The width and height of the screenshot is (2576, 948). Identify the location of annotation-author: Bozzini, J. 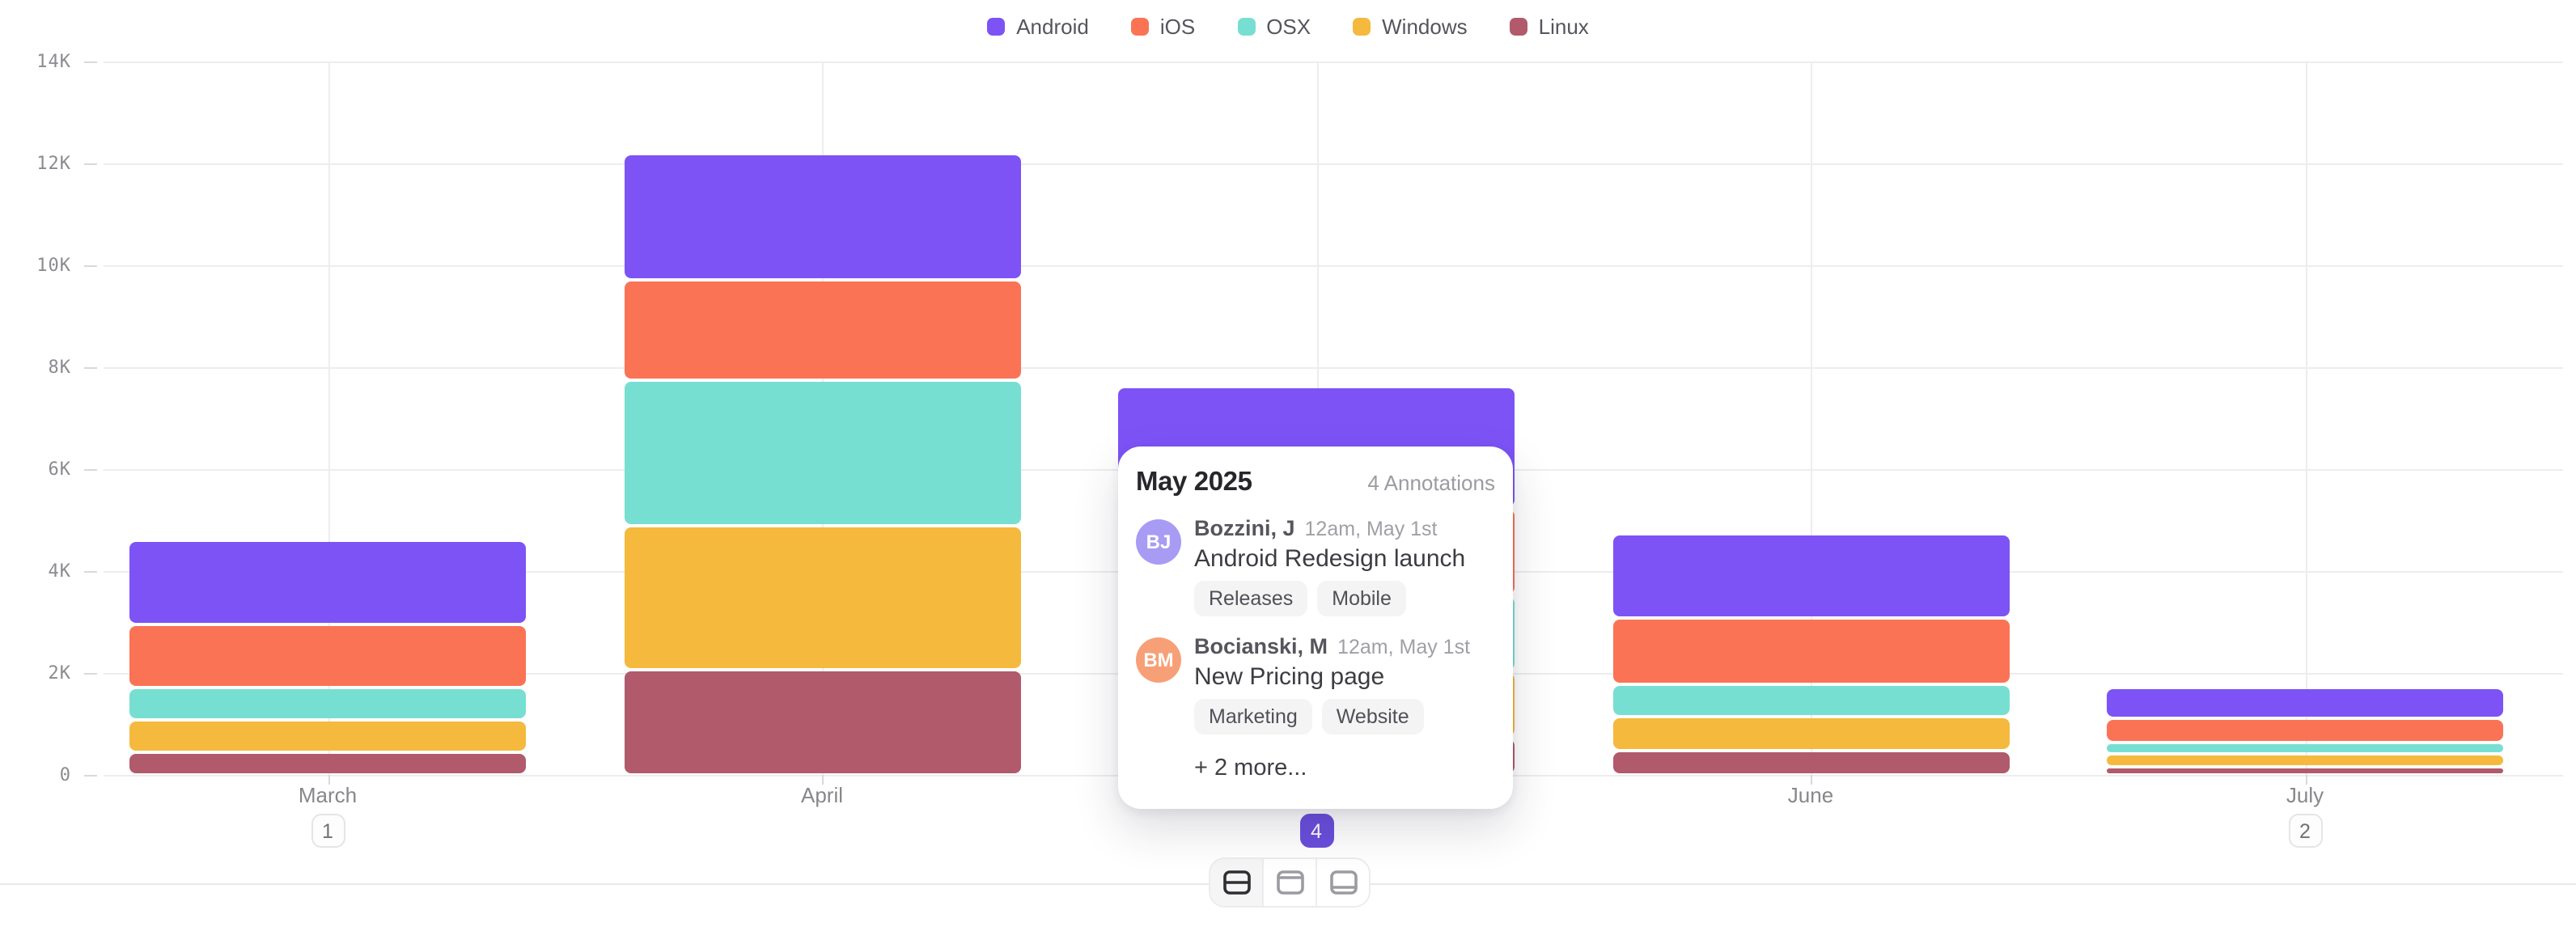
(1244, 528).